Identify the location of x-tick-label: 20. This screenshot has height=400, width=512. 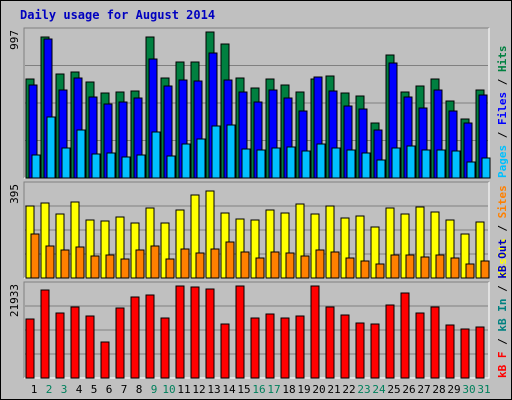
(318, 389).